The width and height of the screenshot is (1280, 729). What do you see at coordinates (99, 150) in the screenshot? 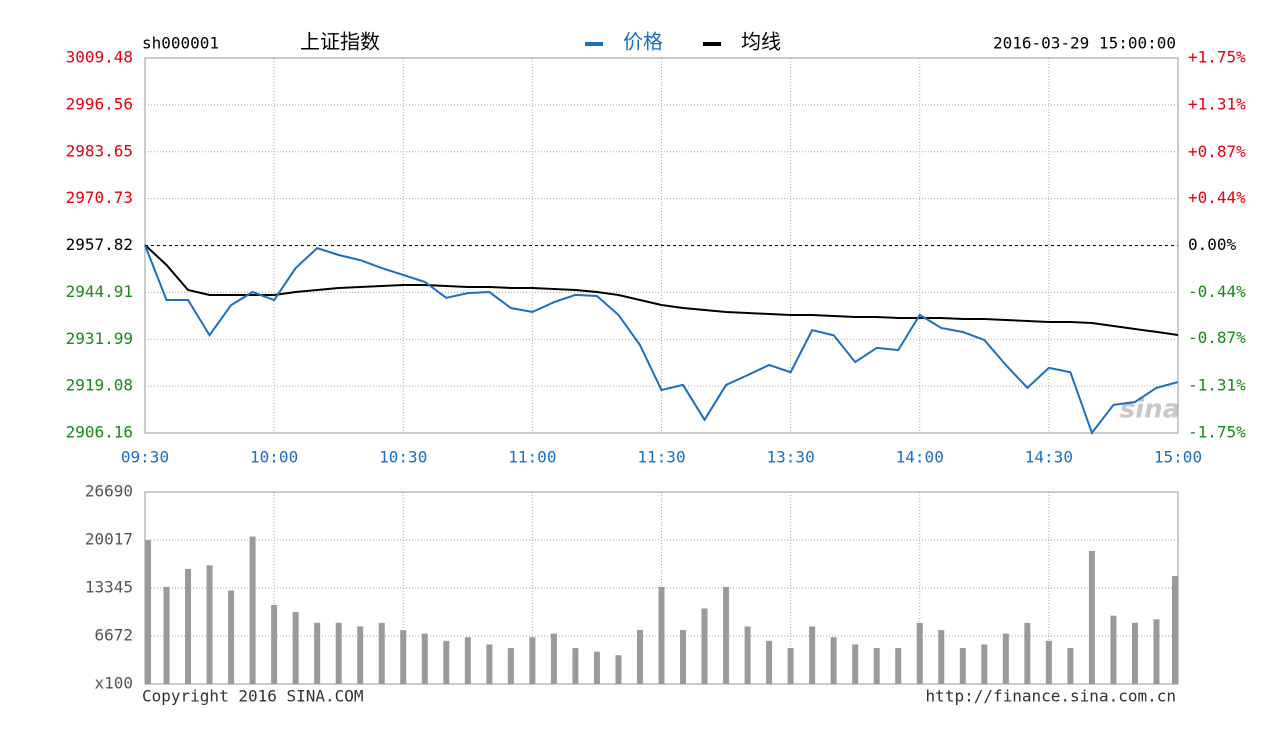
I see `y-tick-label: 2983.65` at bounding box center [99, 150].